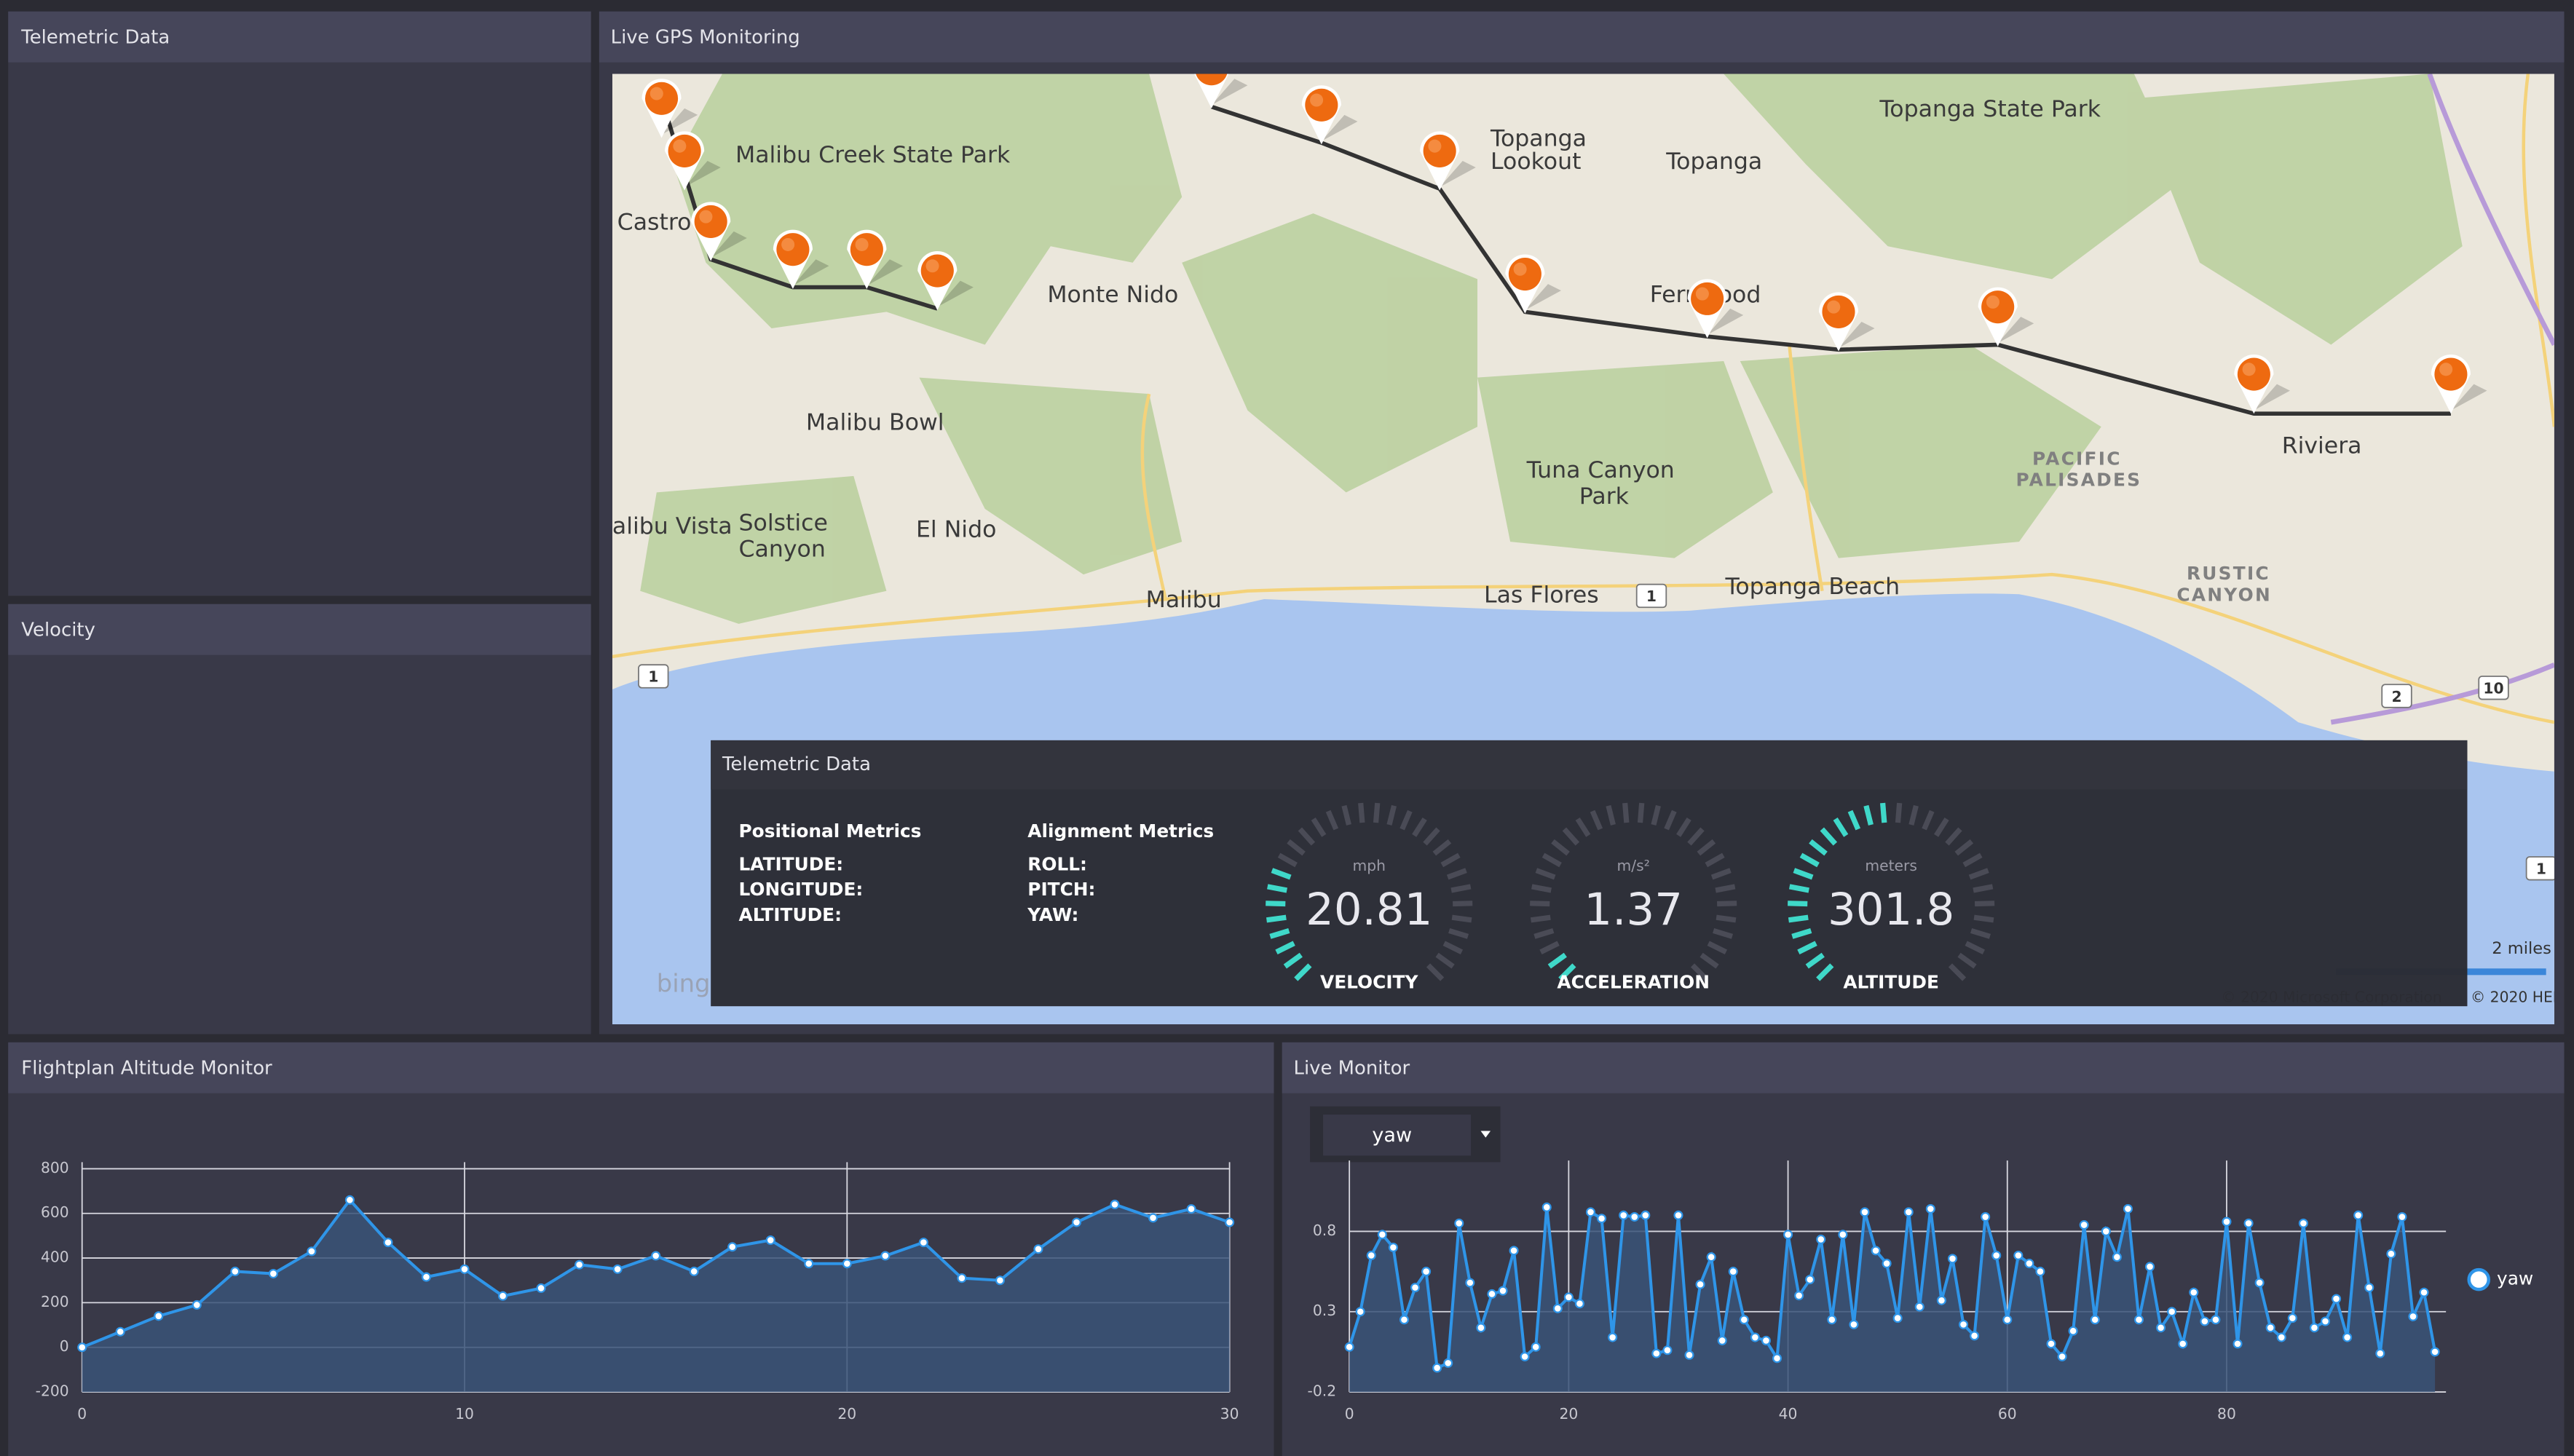  Describe the element at coordinates (1893, 1288) in the screenshot. I see `line` at that location.